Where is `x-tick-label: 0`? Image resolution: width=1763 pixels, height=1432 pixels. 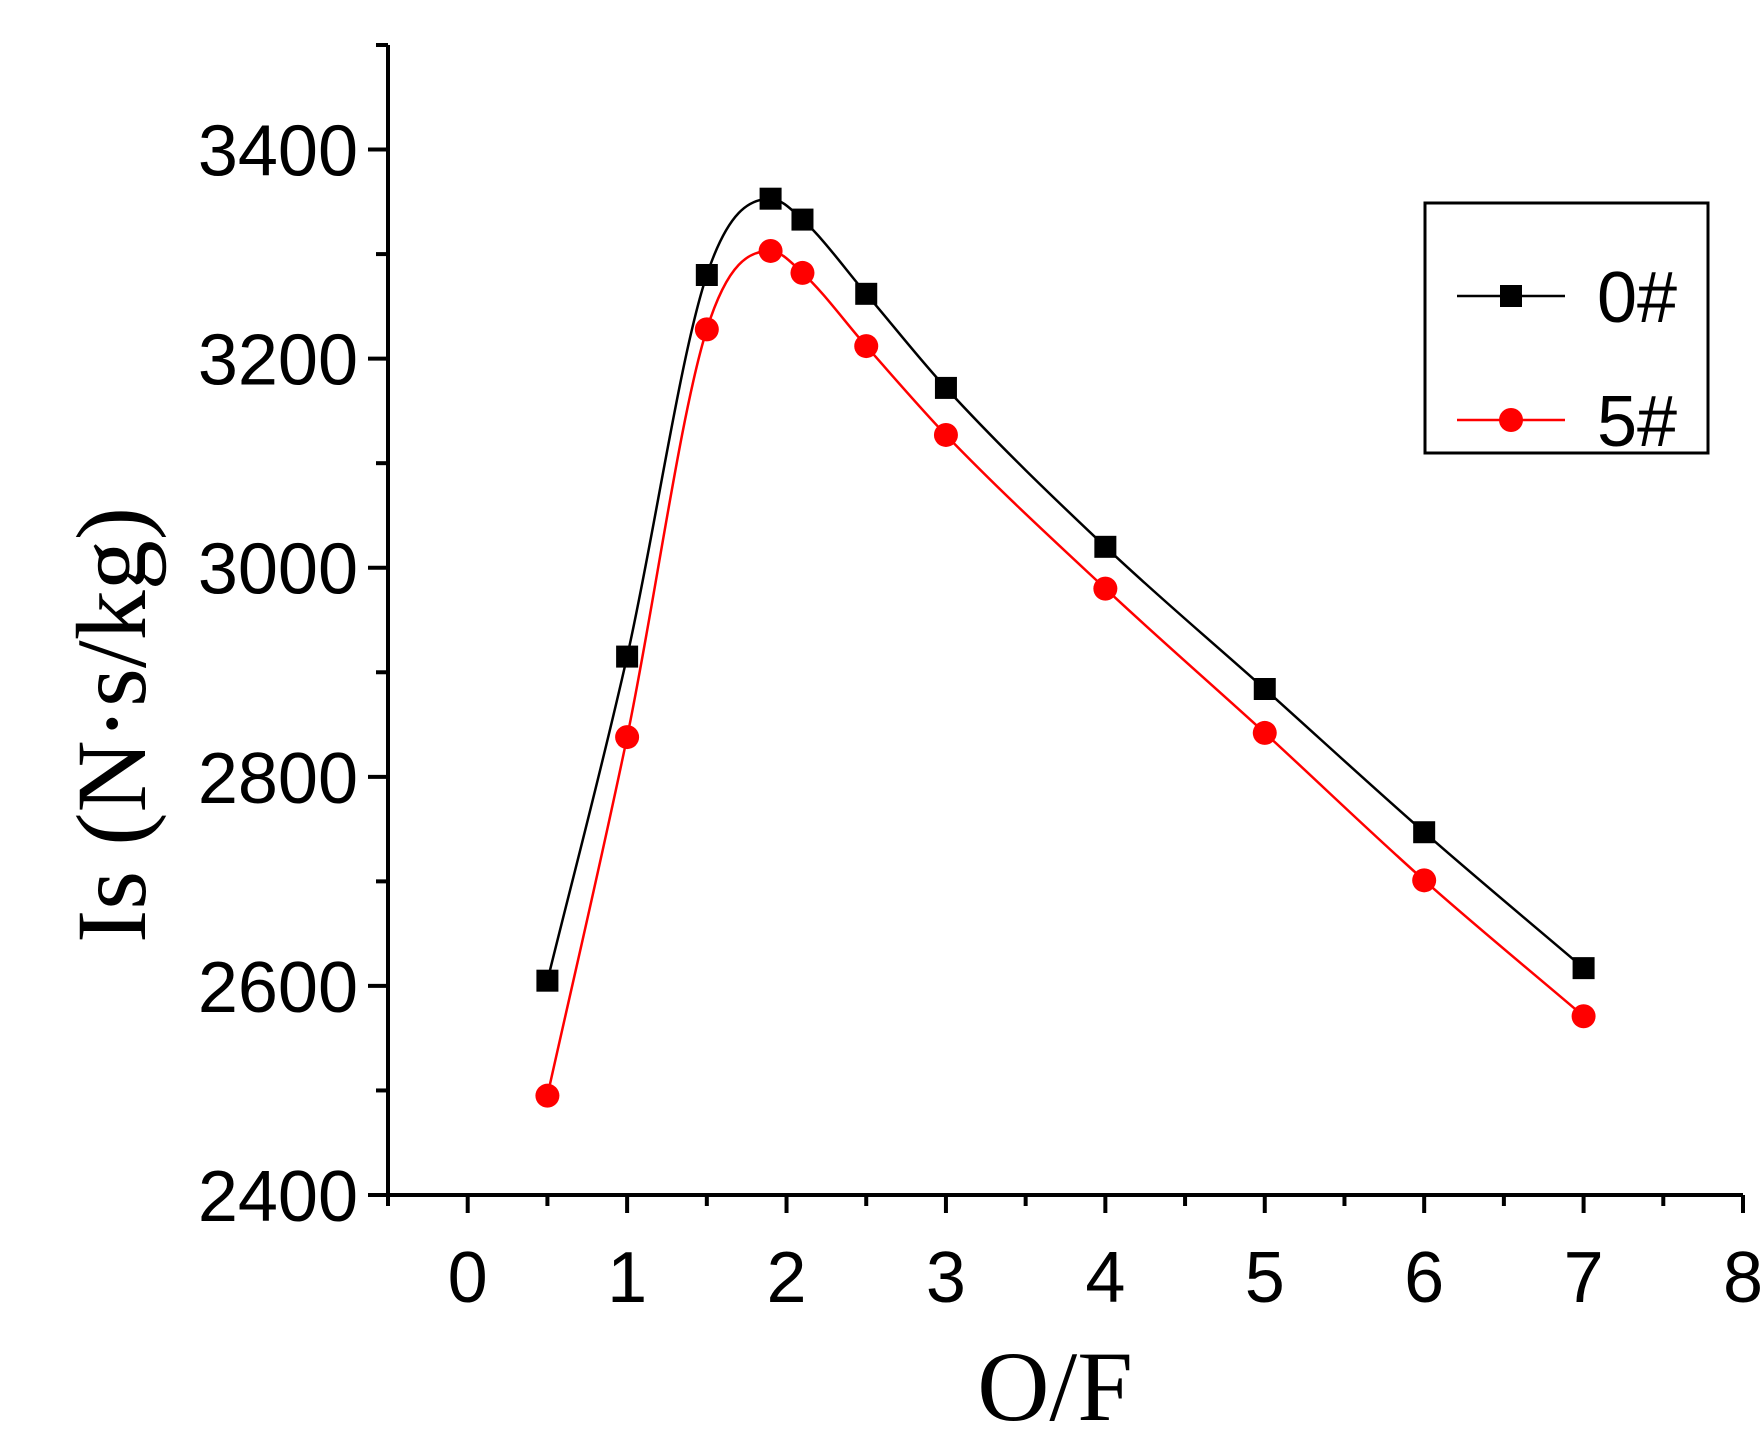
x-tick-label: 0 is located at coordinates (468, 1278).